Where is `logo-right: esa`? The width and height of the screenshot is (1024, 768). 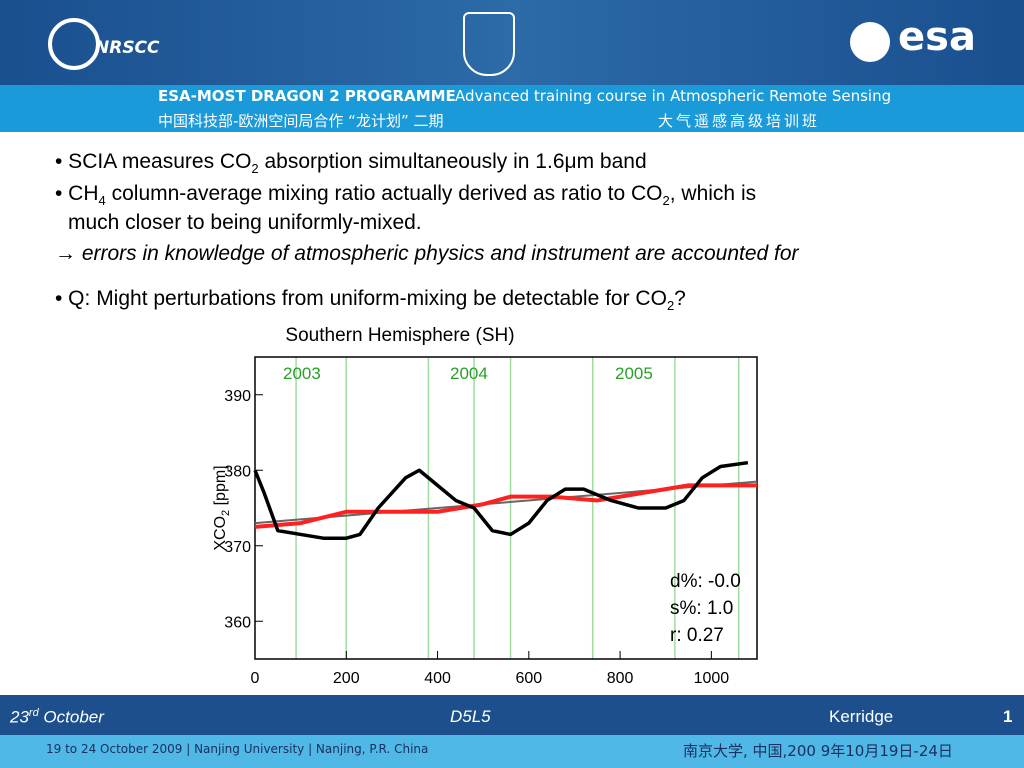
logo-right: esa is located at coordinates (937, 37).